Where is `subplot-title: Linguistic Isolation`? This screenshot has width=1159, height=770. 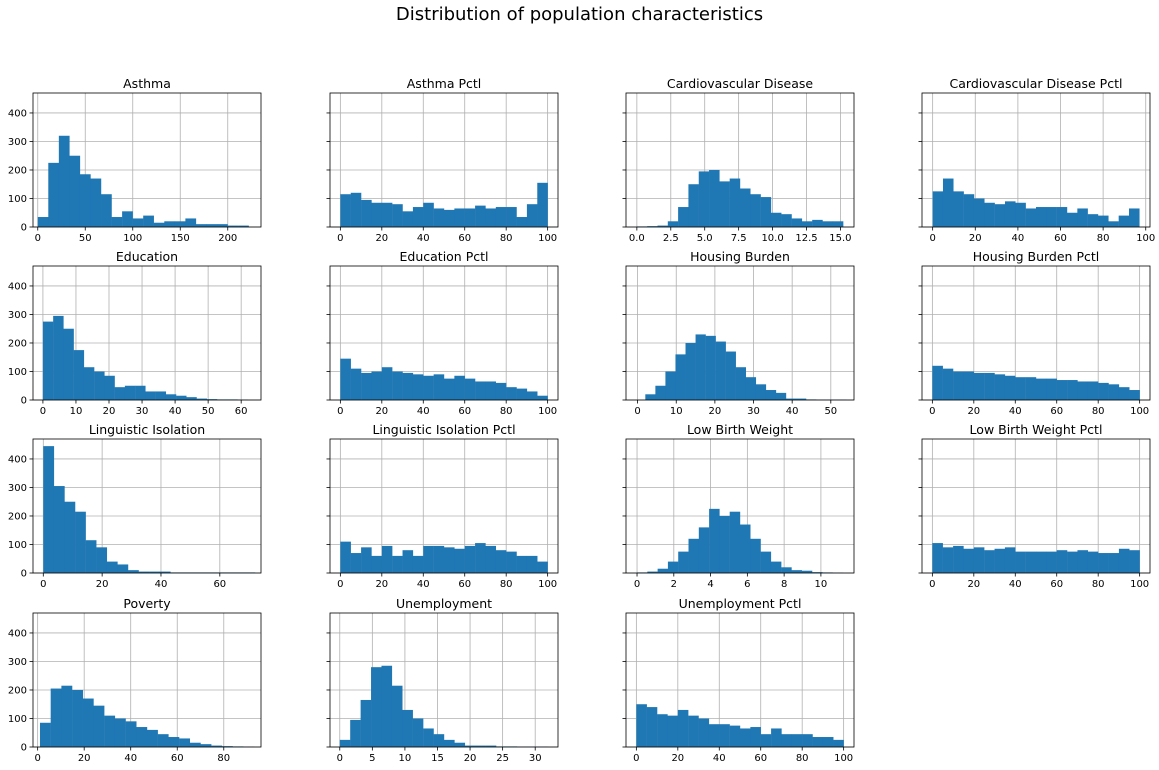
subplot-title: Linguistic Isolation is located at coordinates (147, 429).